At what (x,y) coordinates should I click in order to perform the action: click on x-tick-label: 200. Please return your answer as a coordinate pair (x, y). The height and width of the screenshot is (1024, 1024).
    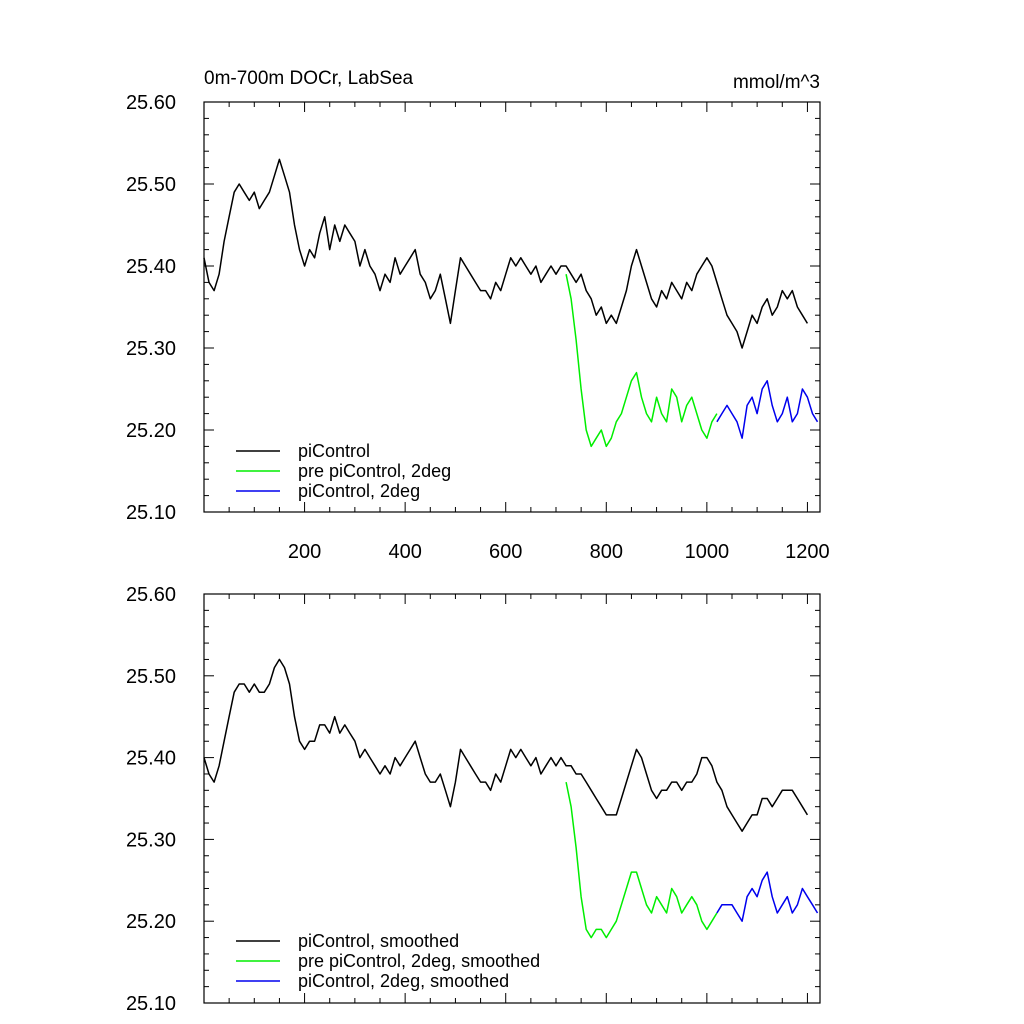
    Looking at the image, I should click on (304, 552).